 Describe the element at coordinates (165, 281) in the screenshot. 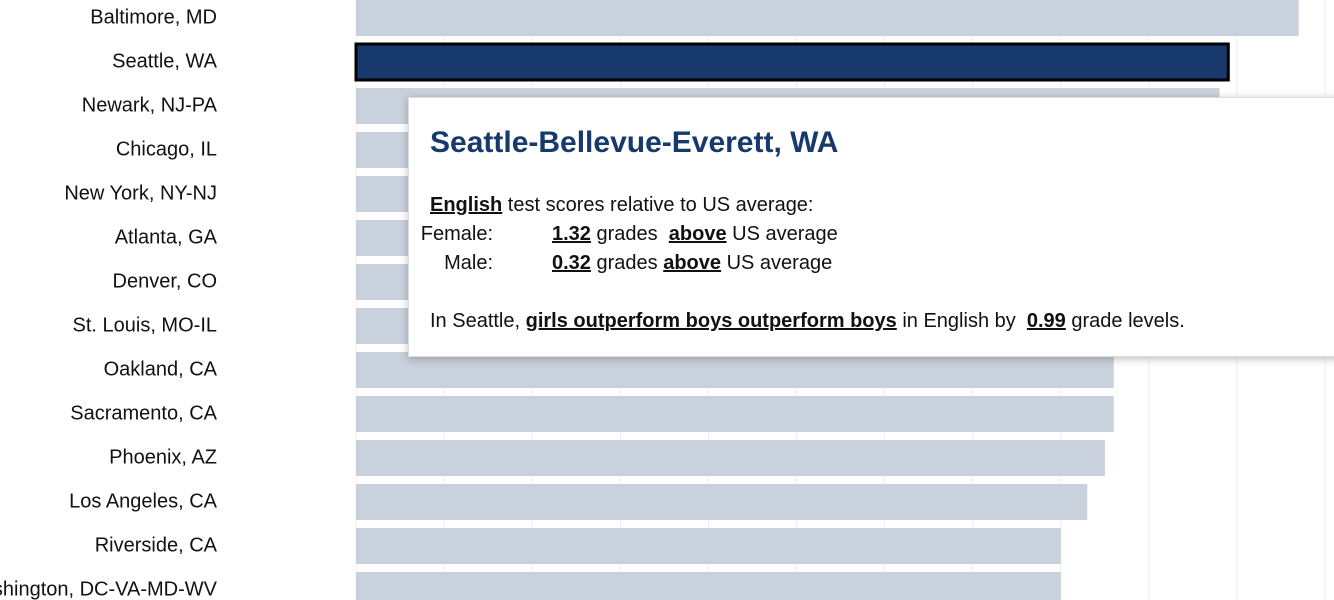

I see `y-tick-label: Denver, CO` at that location.